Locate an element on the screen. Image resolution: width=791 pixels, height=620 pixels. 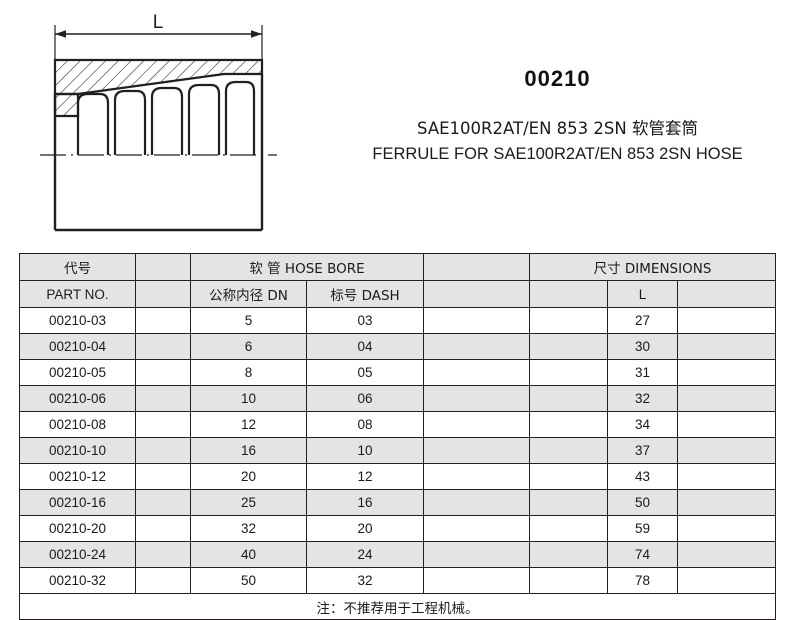
table-row: 00210-08 12 08 34 is located at coordinates (398, 424).